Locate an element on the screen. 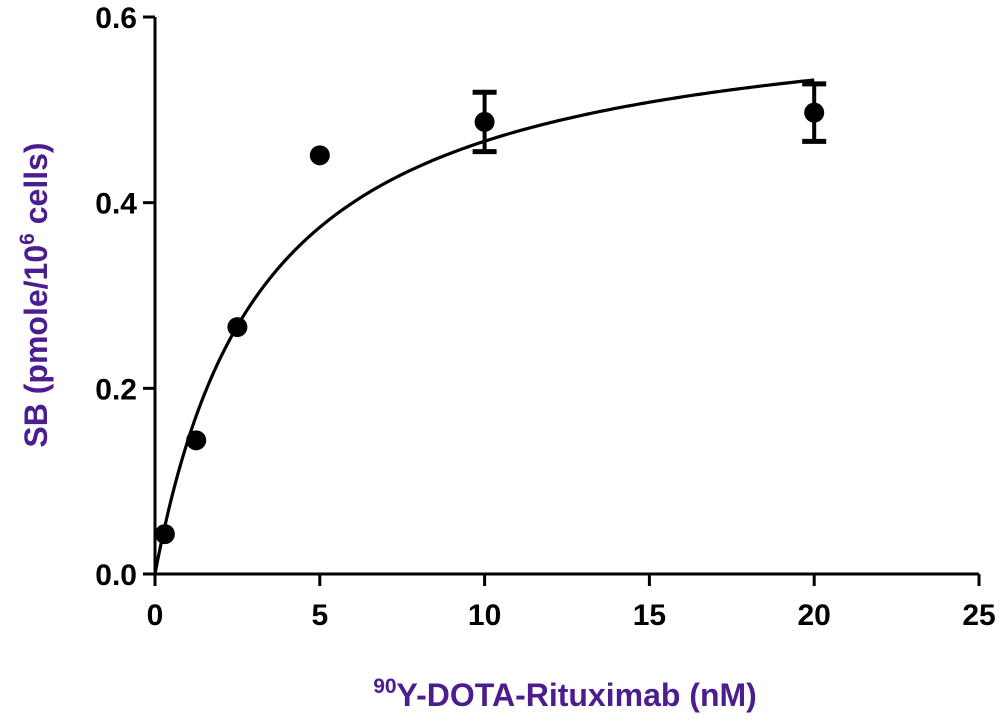 Image resolution: width=1000 pixels, height=721 pixels. x-tick-label: 20 is located at coordinates (814, 615).